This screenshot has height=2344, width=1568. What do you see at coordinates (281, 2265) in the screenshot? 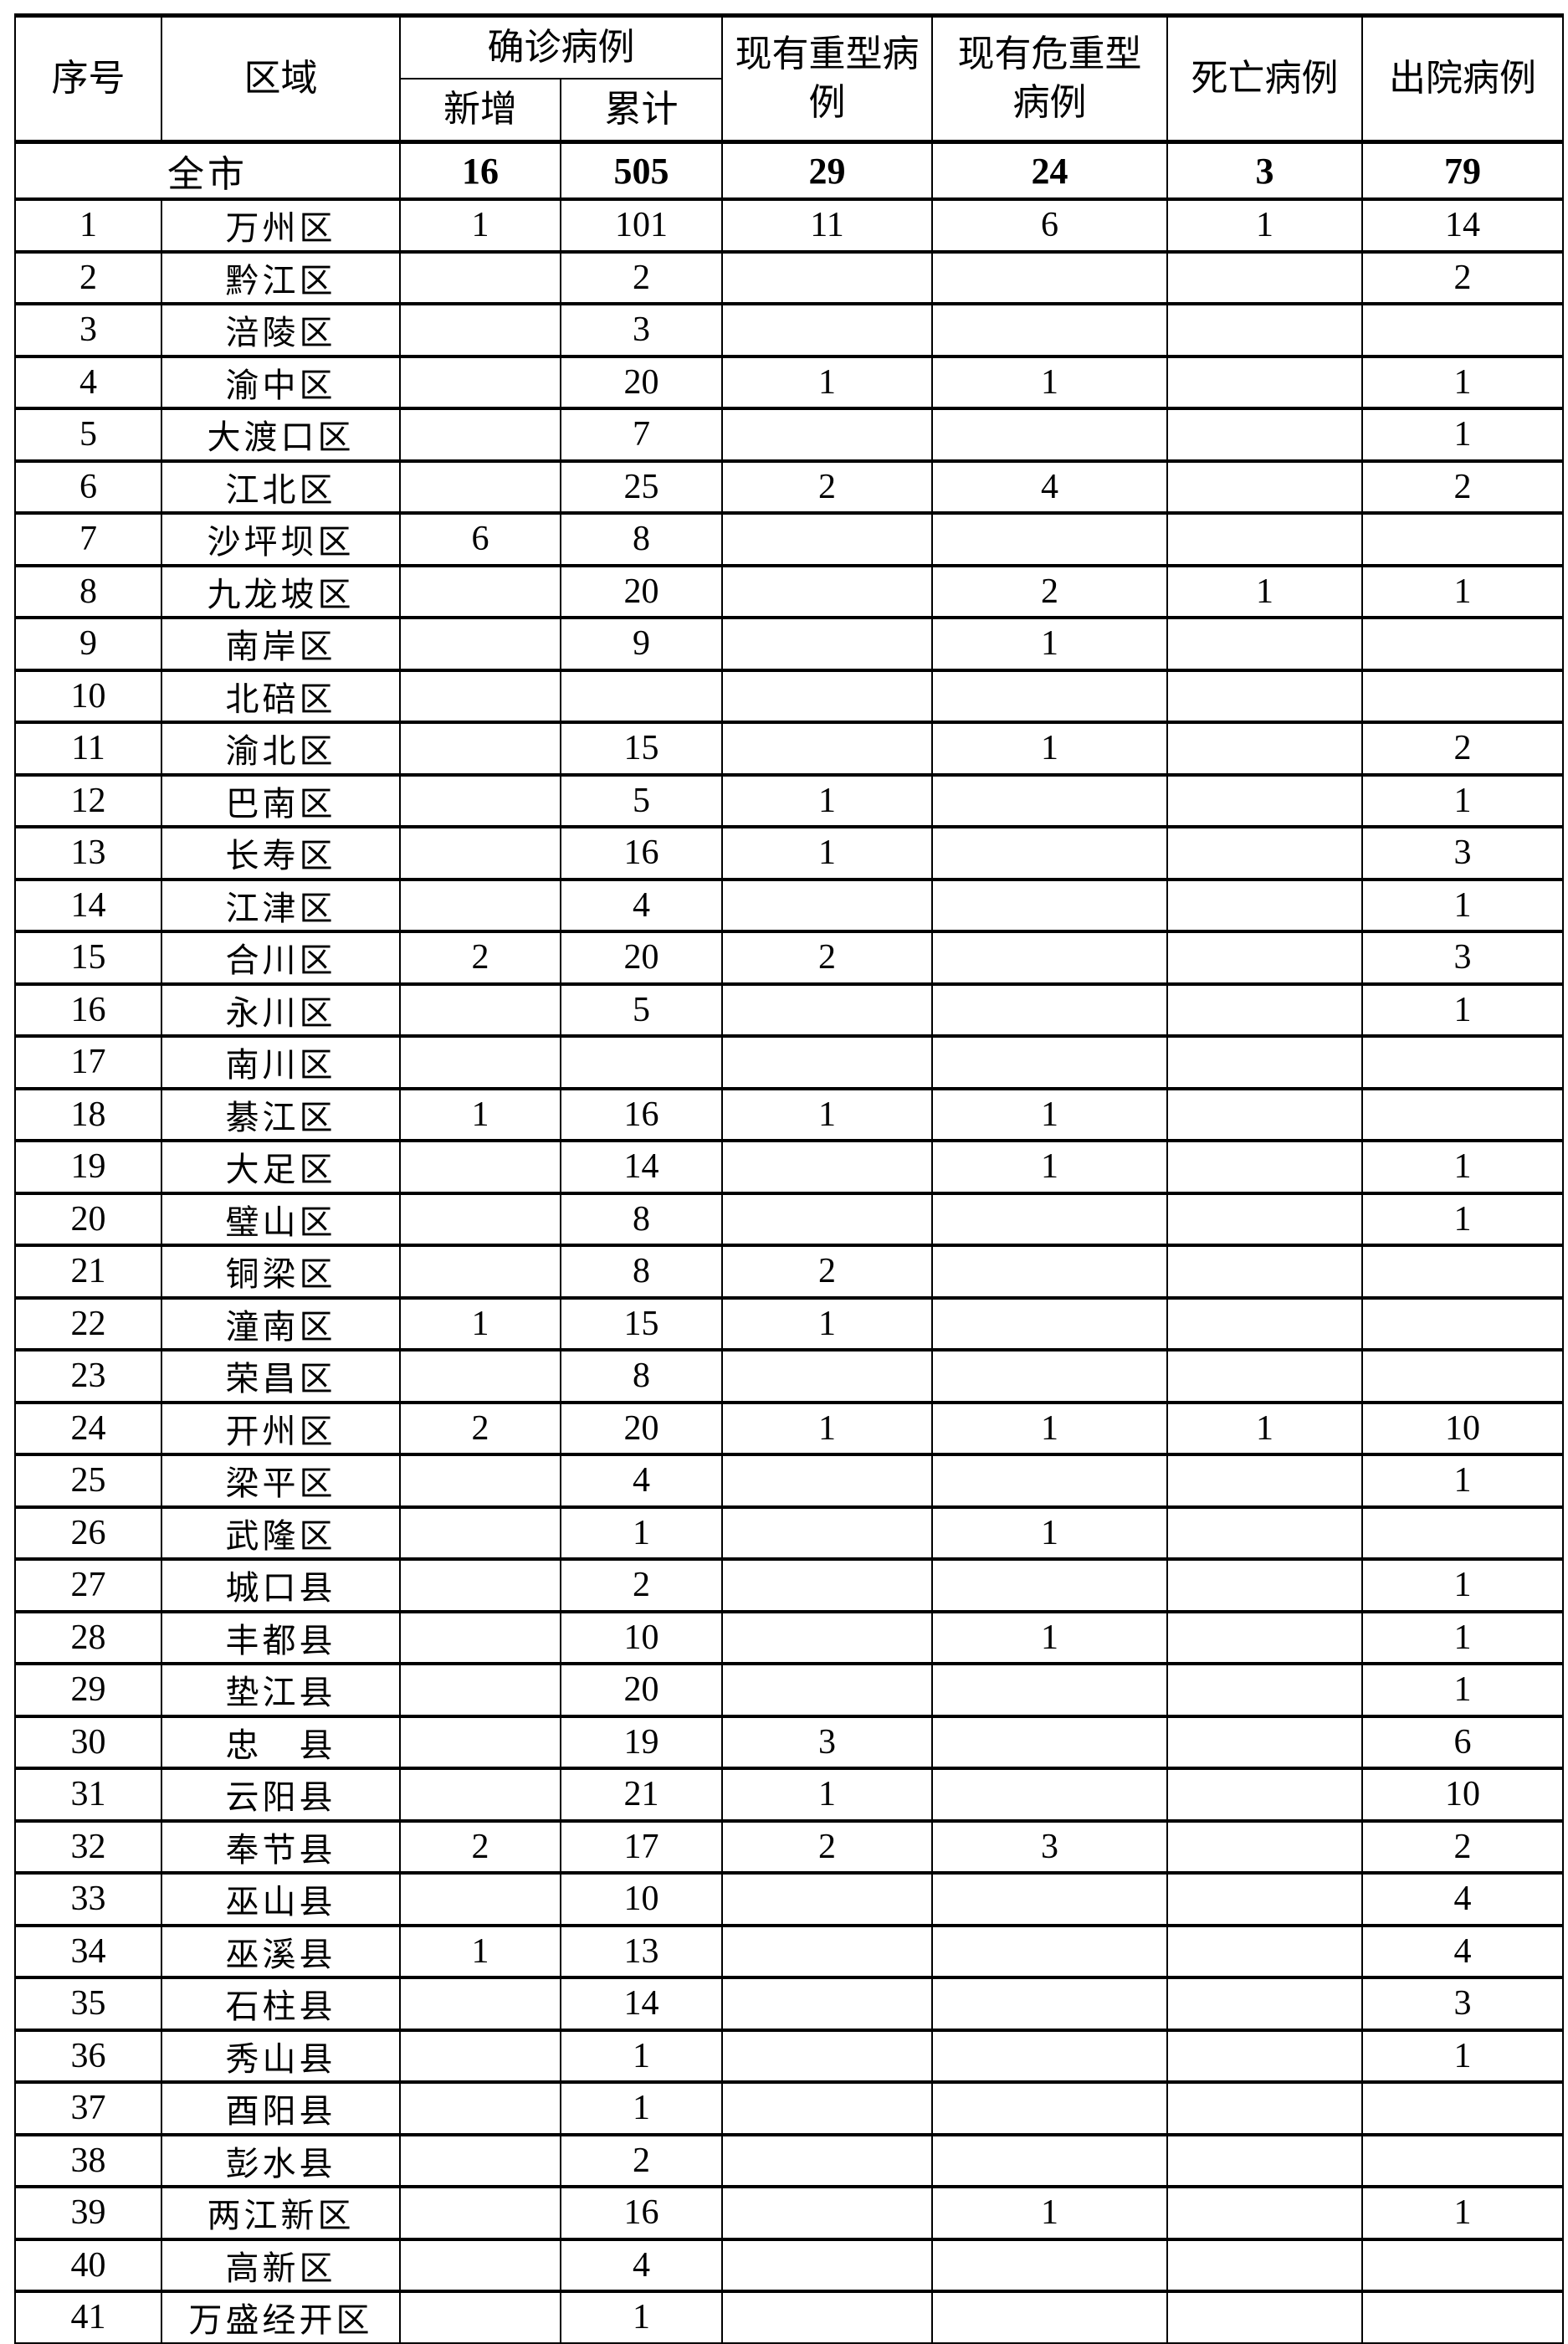
I see `cell-region: 高新区` at bounding box center [281, 2265].